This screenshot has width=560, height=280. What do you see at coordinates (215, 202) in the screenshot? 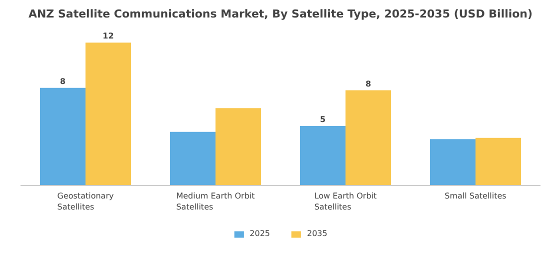
I see `x-tick-label: Medium Earth Orbit Satellites` at bounding box center [215, 202].